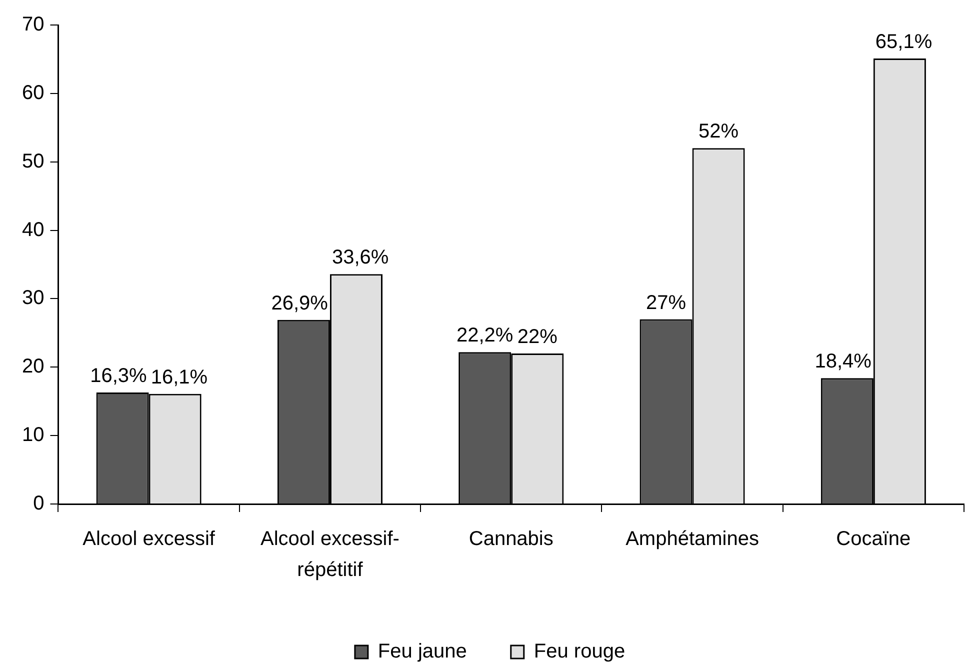 The height and width of the screenshot is (672, 968). Describe the element at coordinates (33, 229) in the screenshot. I see `y-tick-label: 40` at that location.